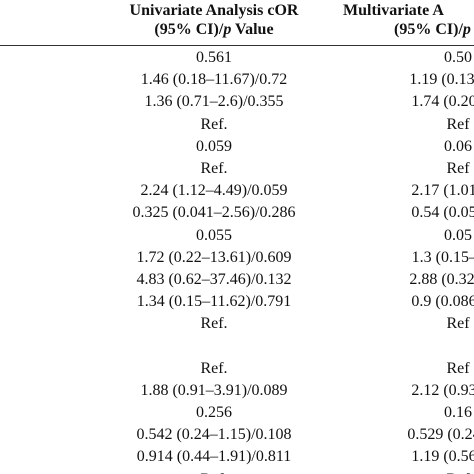  I want to click on table-row: 0.914 (0.44–1.91)/0.811 1.19 (0.56–2.5, so click(237, 457).